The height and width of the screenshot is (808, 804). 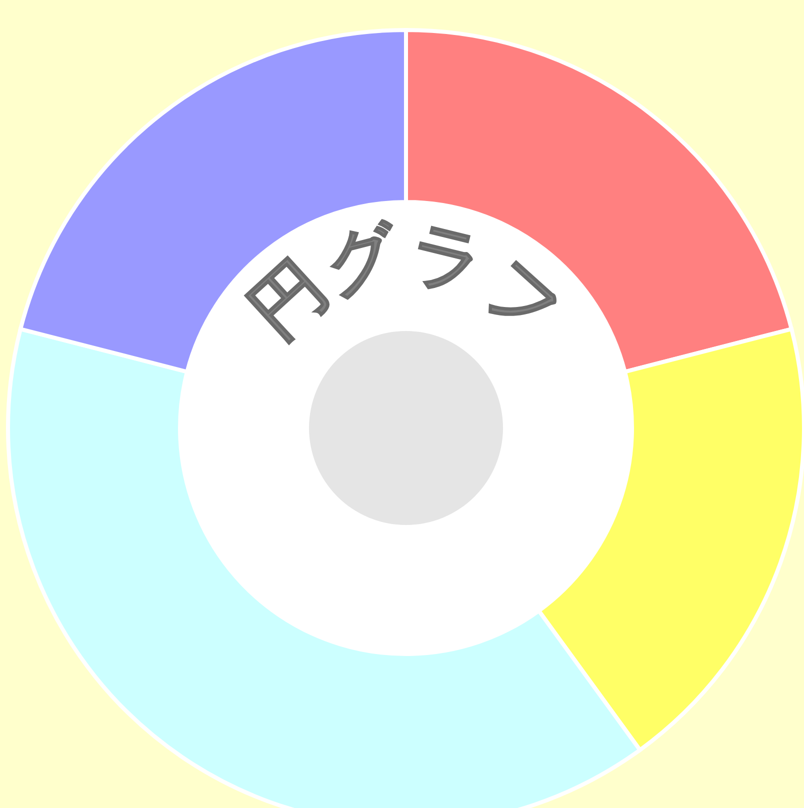 What do you see at coordinates (405, 281) in the screenshot?
I see `text: 円グラフ` at bounding box center [405, 281].